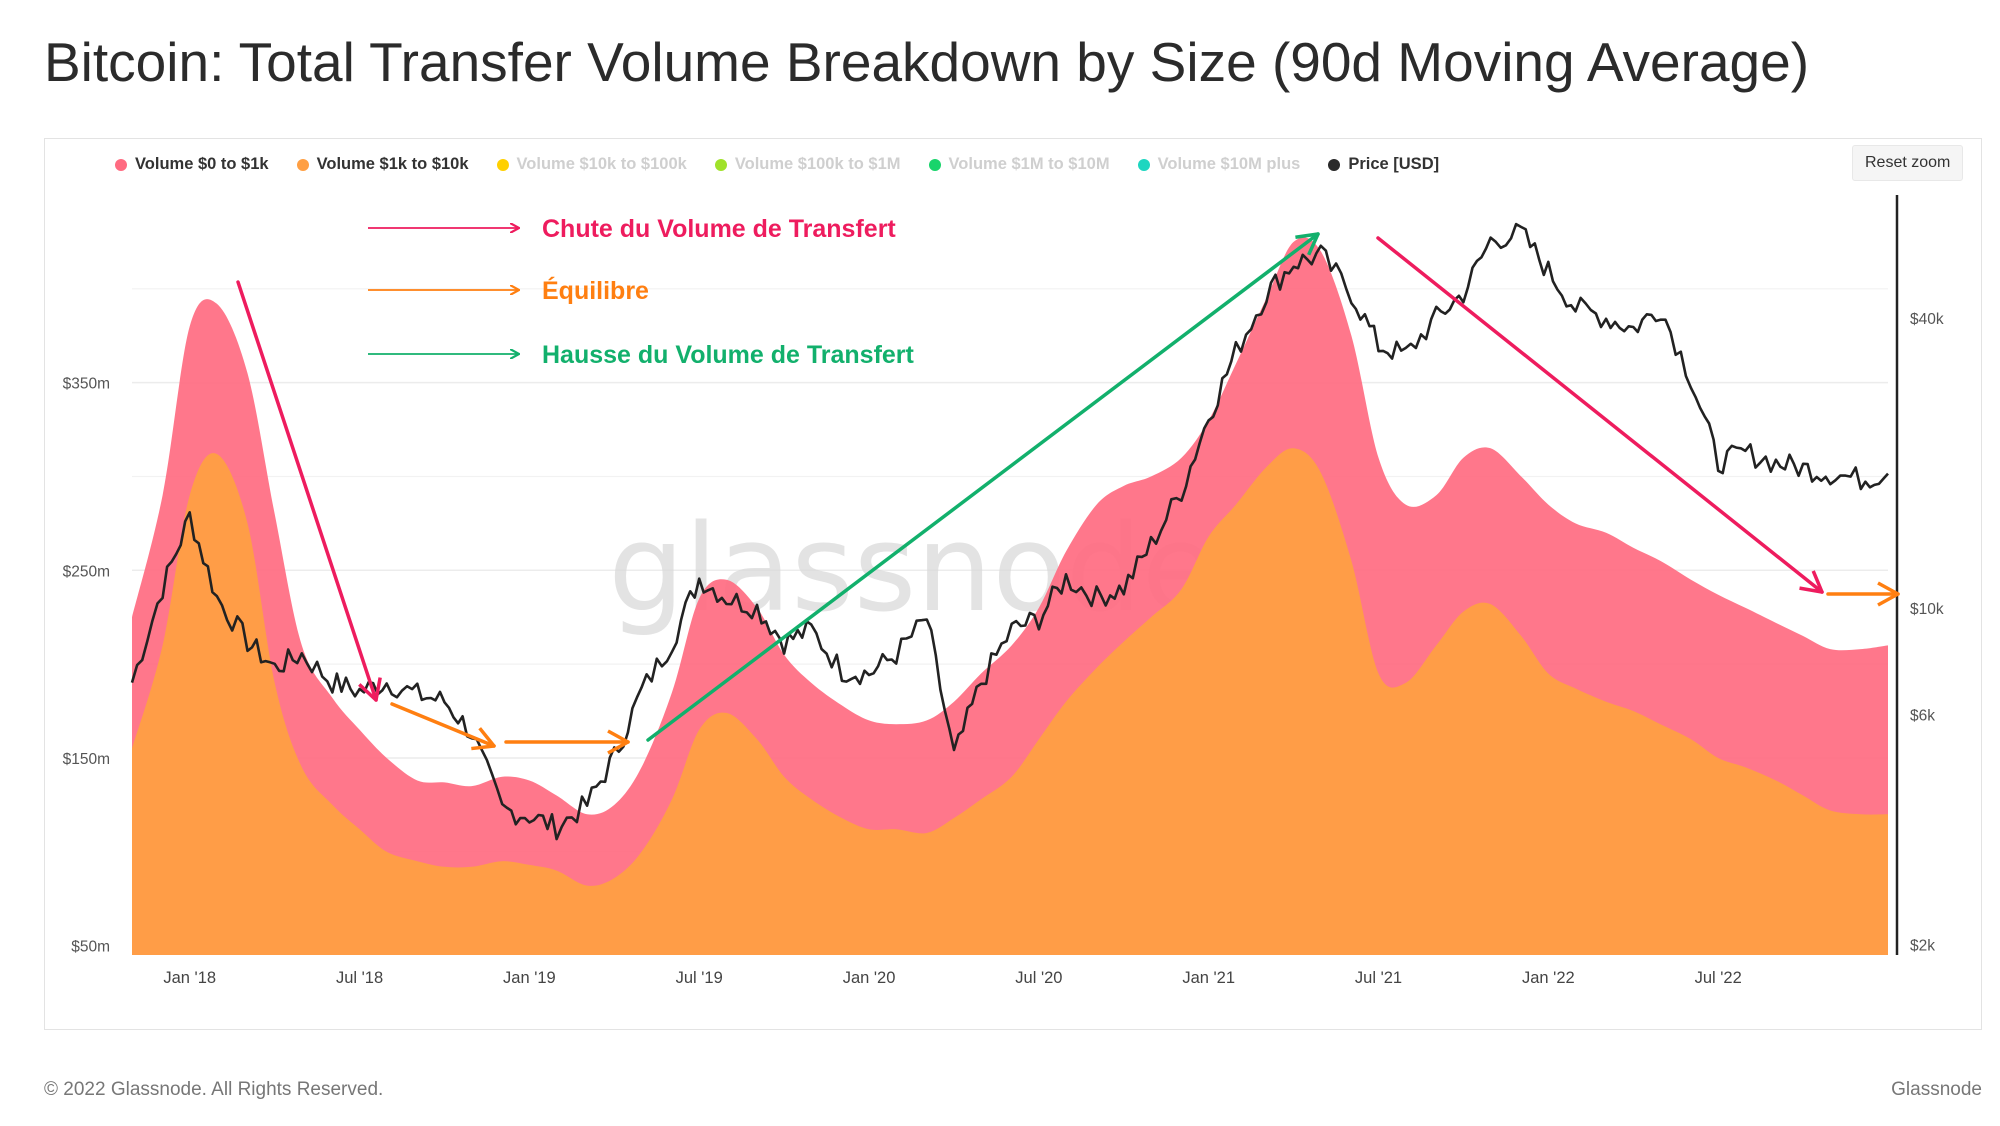 The image size is (2000, 1126). What do you see at coordinates (1038, 978) in the screenshot?
I see `x-tick-label: Jul '20` at bounding box center [1038, 978].